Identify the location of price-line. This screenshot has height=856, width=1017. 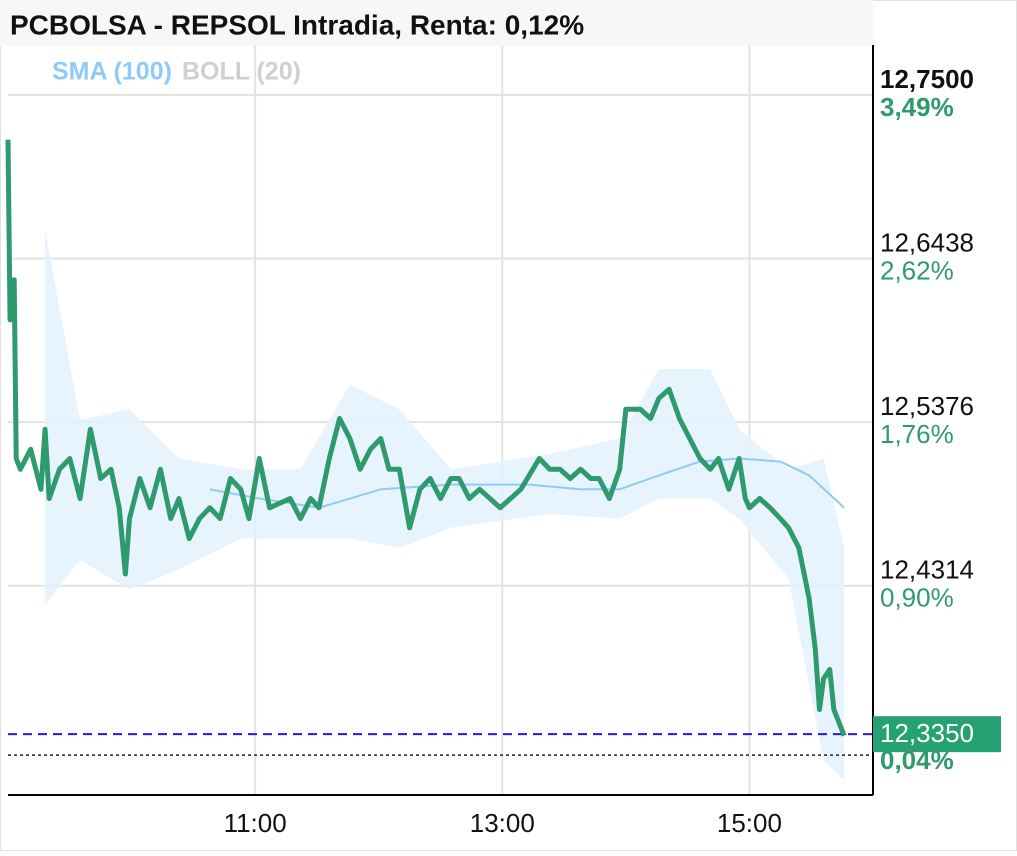
(527, 483).